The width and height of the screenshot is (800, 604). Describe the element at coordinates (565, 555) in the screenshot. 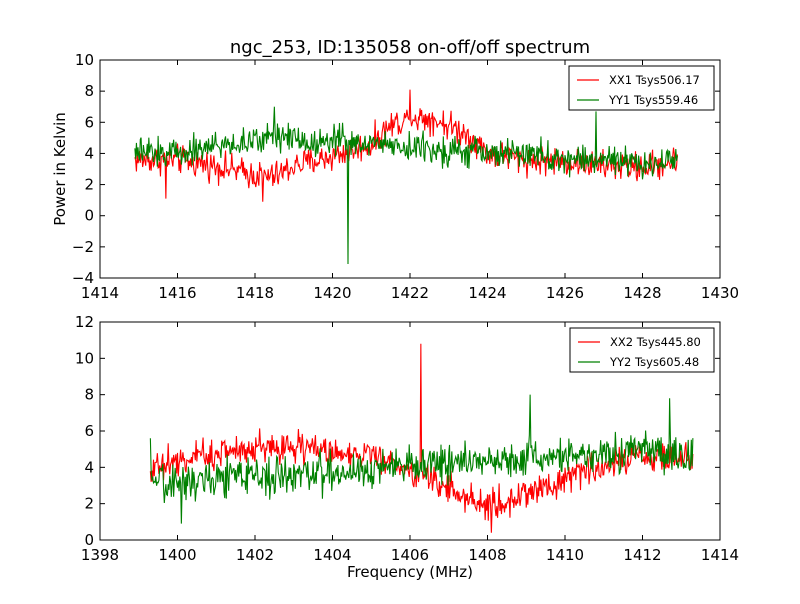

I see `x-tick-label: 1410` at that location.